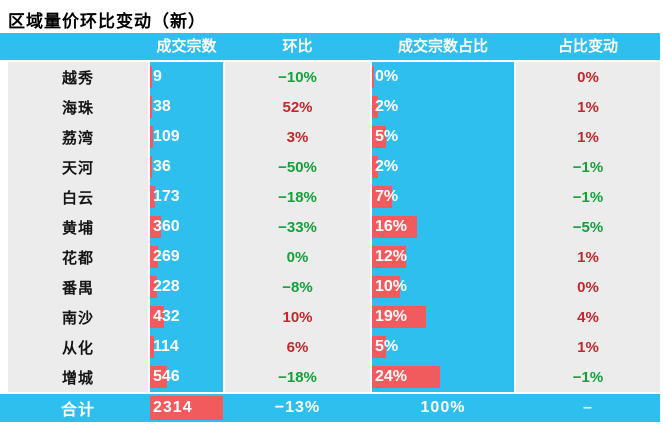 This screenshot has height=425, width=663. I want to click on table-row: 南沙 432 10% 19% 4%, so click(331, 317).